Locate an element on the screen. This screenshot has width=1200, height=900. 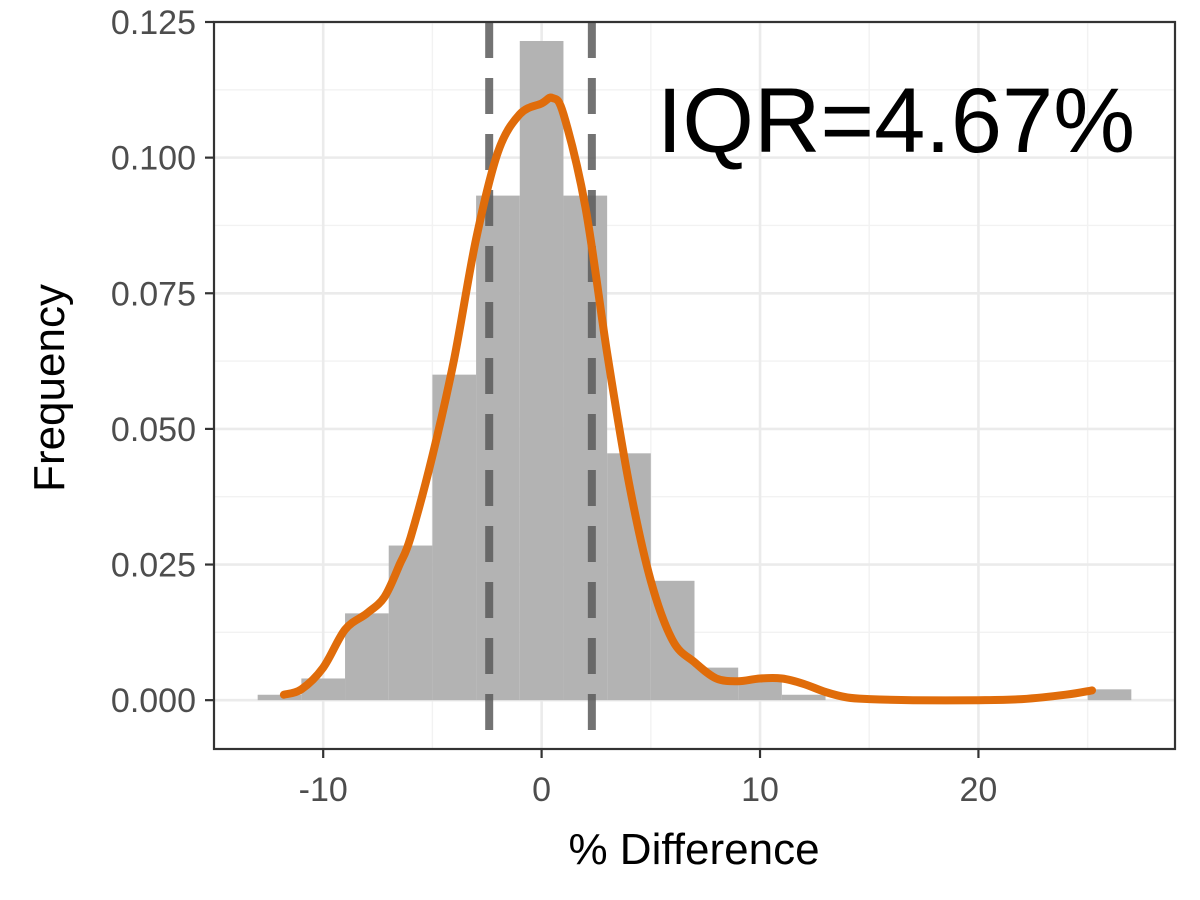
y-axis-ticks: 0.000 0.025 0.050 0.075 0.100 0.125 is located at coordinates (162, 362).